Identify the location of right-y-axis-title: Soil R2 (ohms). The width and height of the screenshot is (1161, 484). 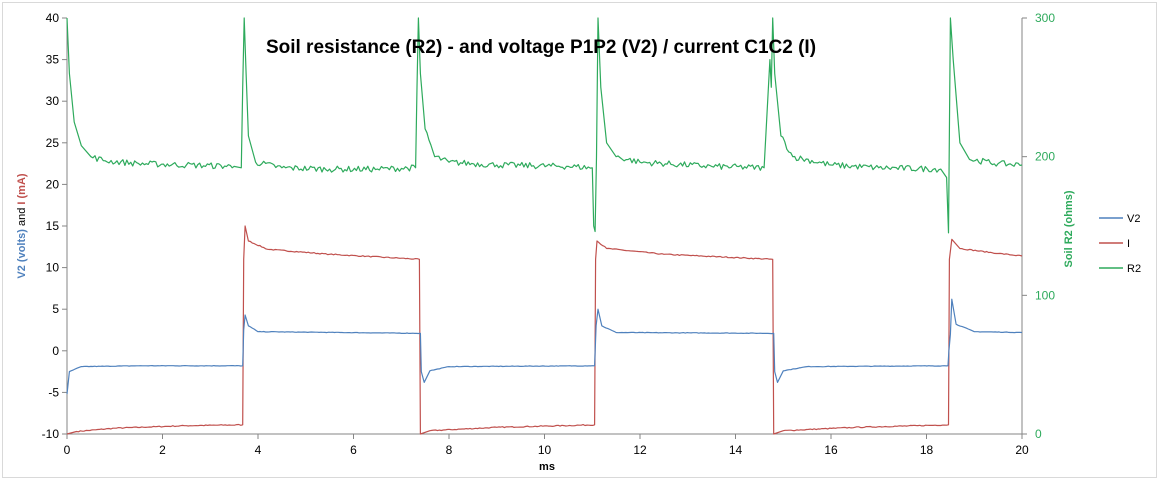
(1069, 228).